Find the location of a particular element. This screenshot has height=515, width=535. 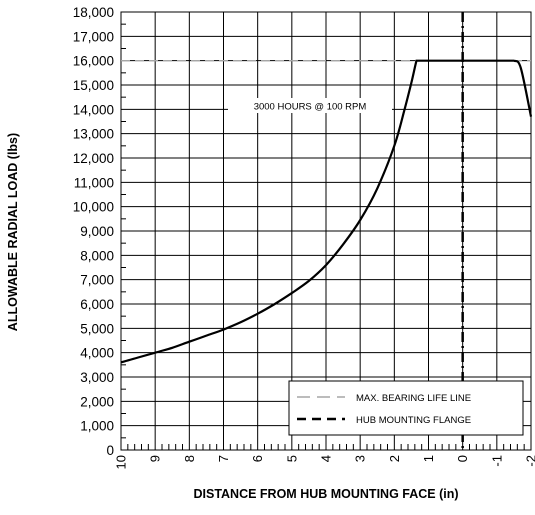

x-tick-label: 1 is located at coordinates (428, 458).